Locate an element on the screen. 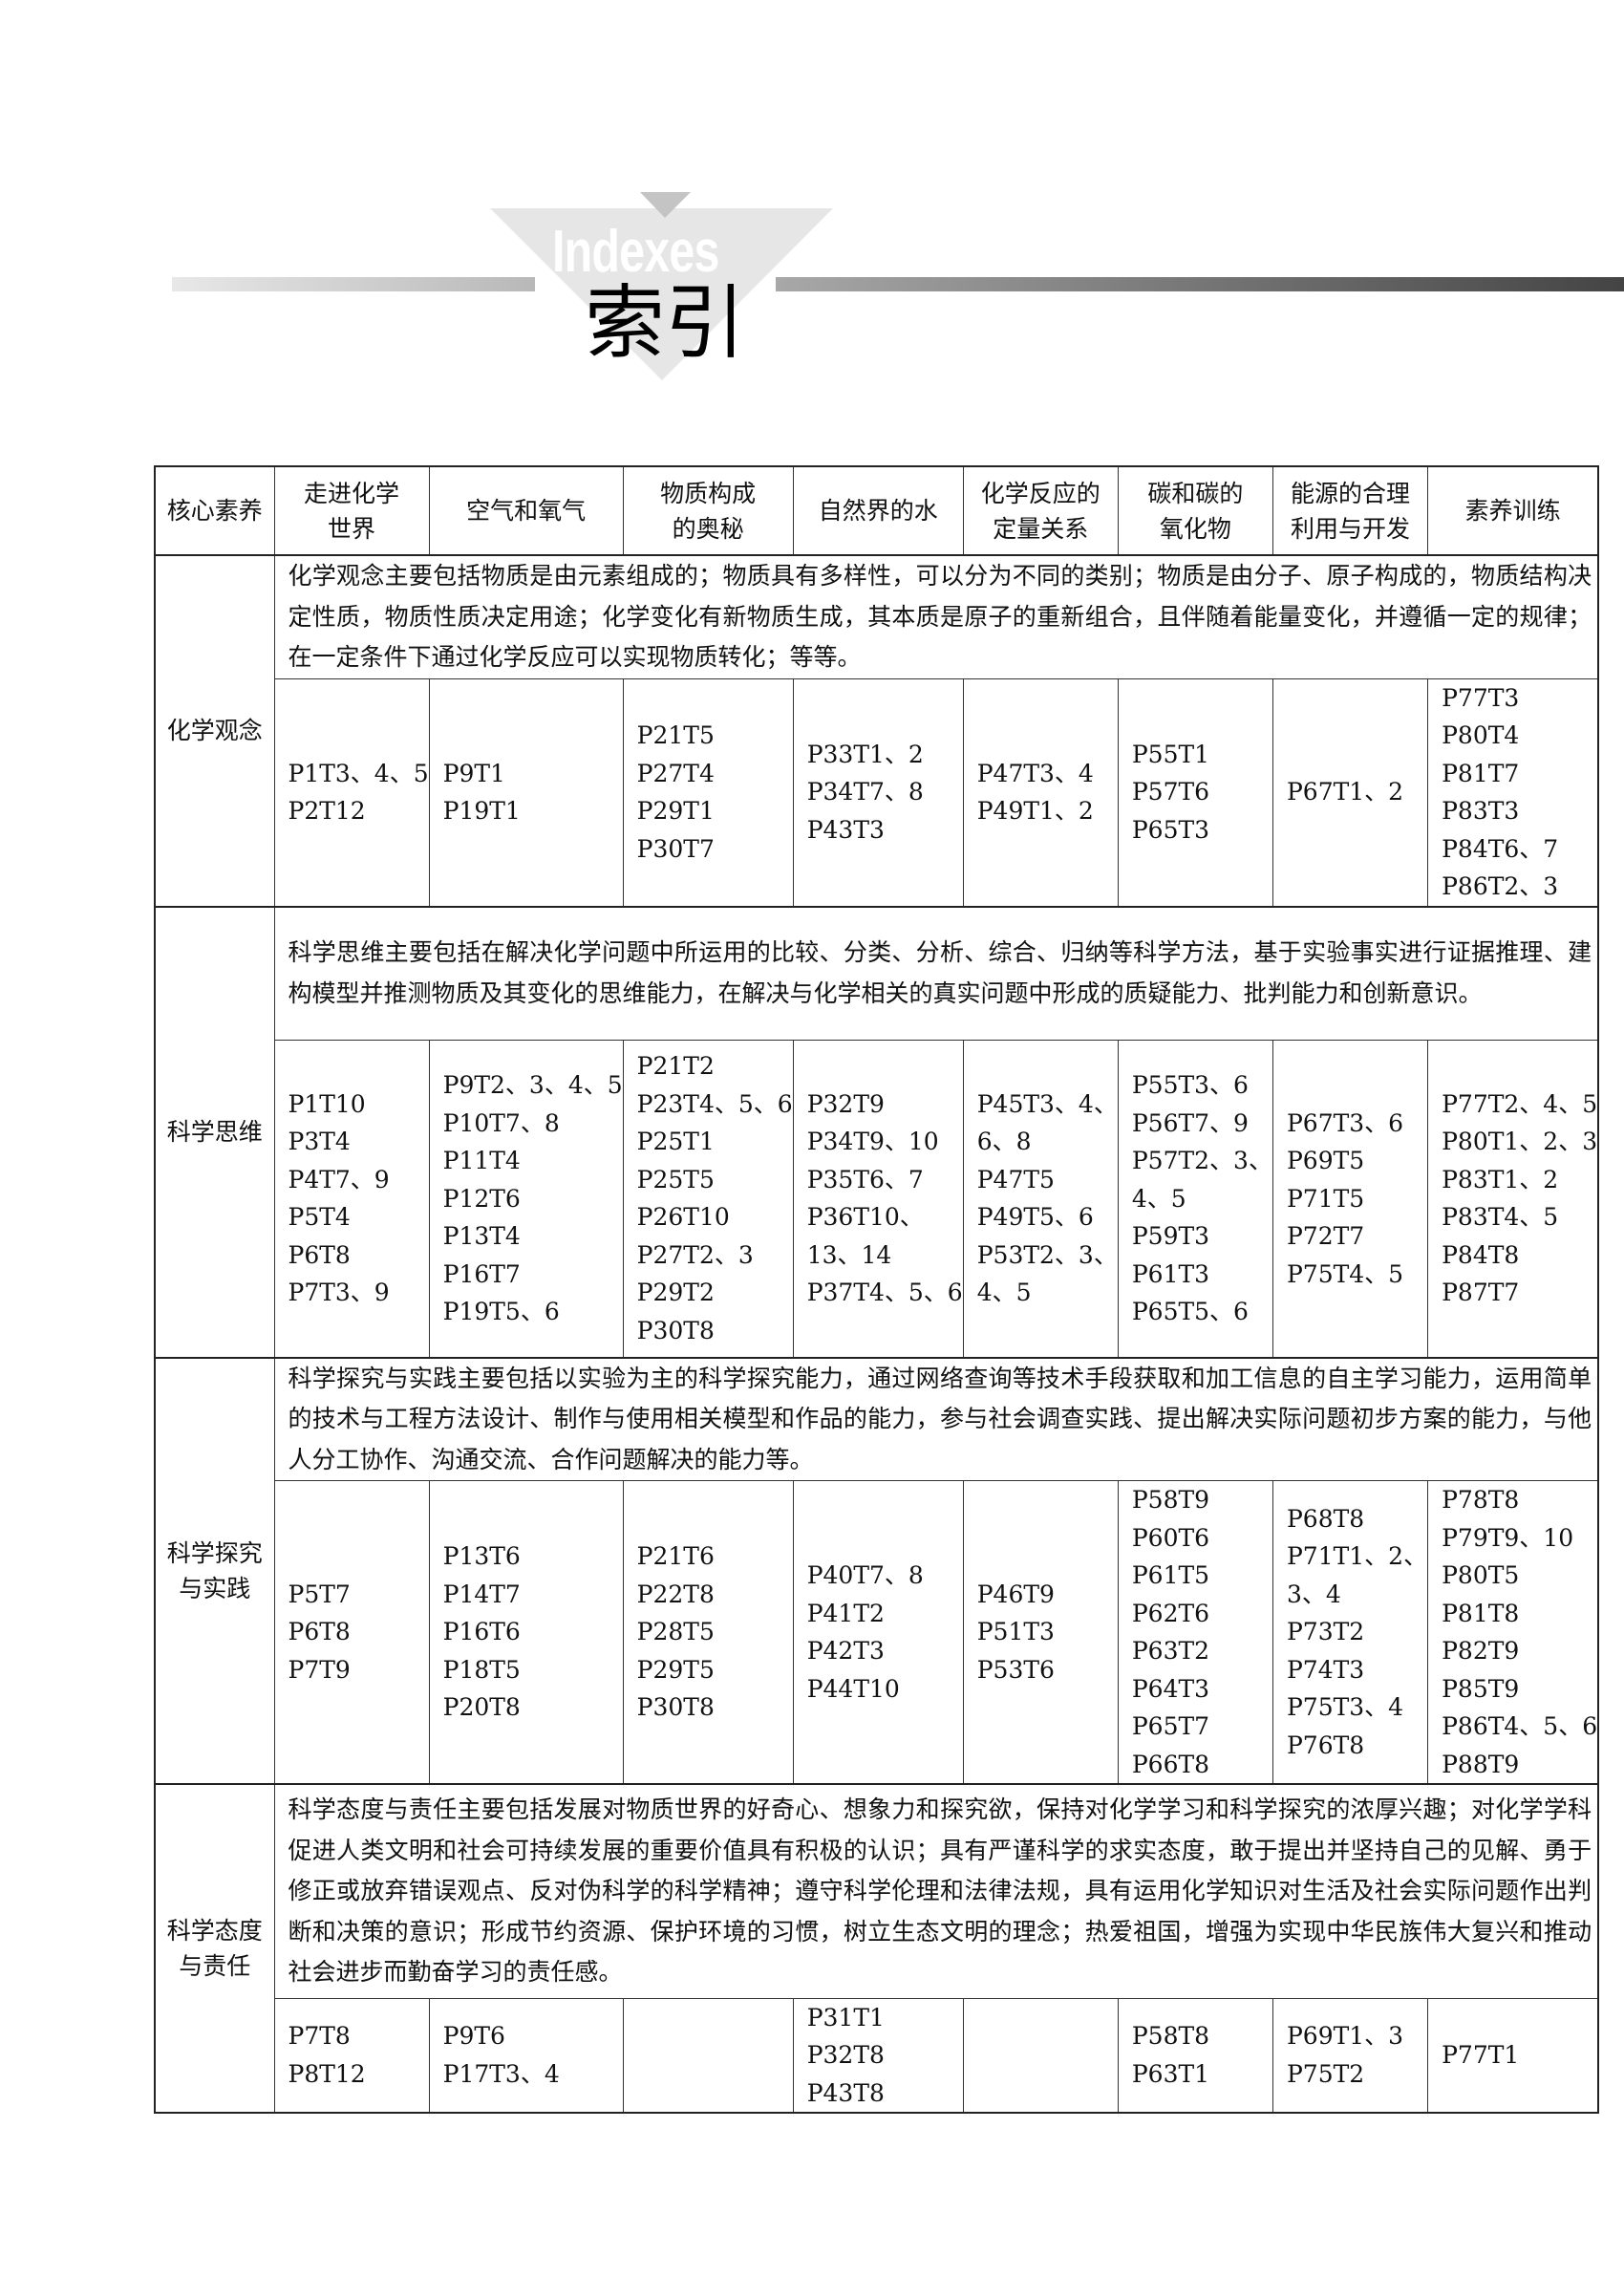  header-text: 利用与开发 is located at coordinates (1351, 529).